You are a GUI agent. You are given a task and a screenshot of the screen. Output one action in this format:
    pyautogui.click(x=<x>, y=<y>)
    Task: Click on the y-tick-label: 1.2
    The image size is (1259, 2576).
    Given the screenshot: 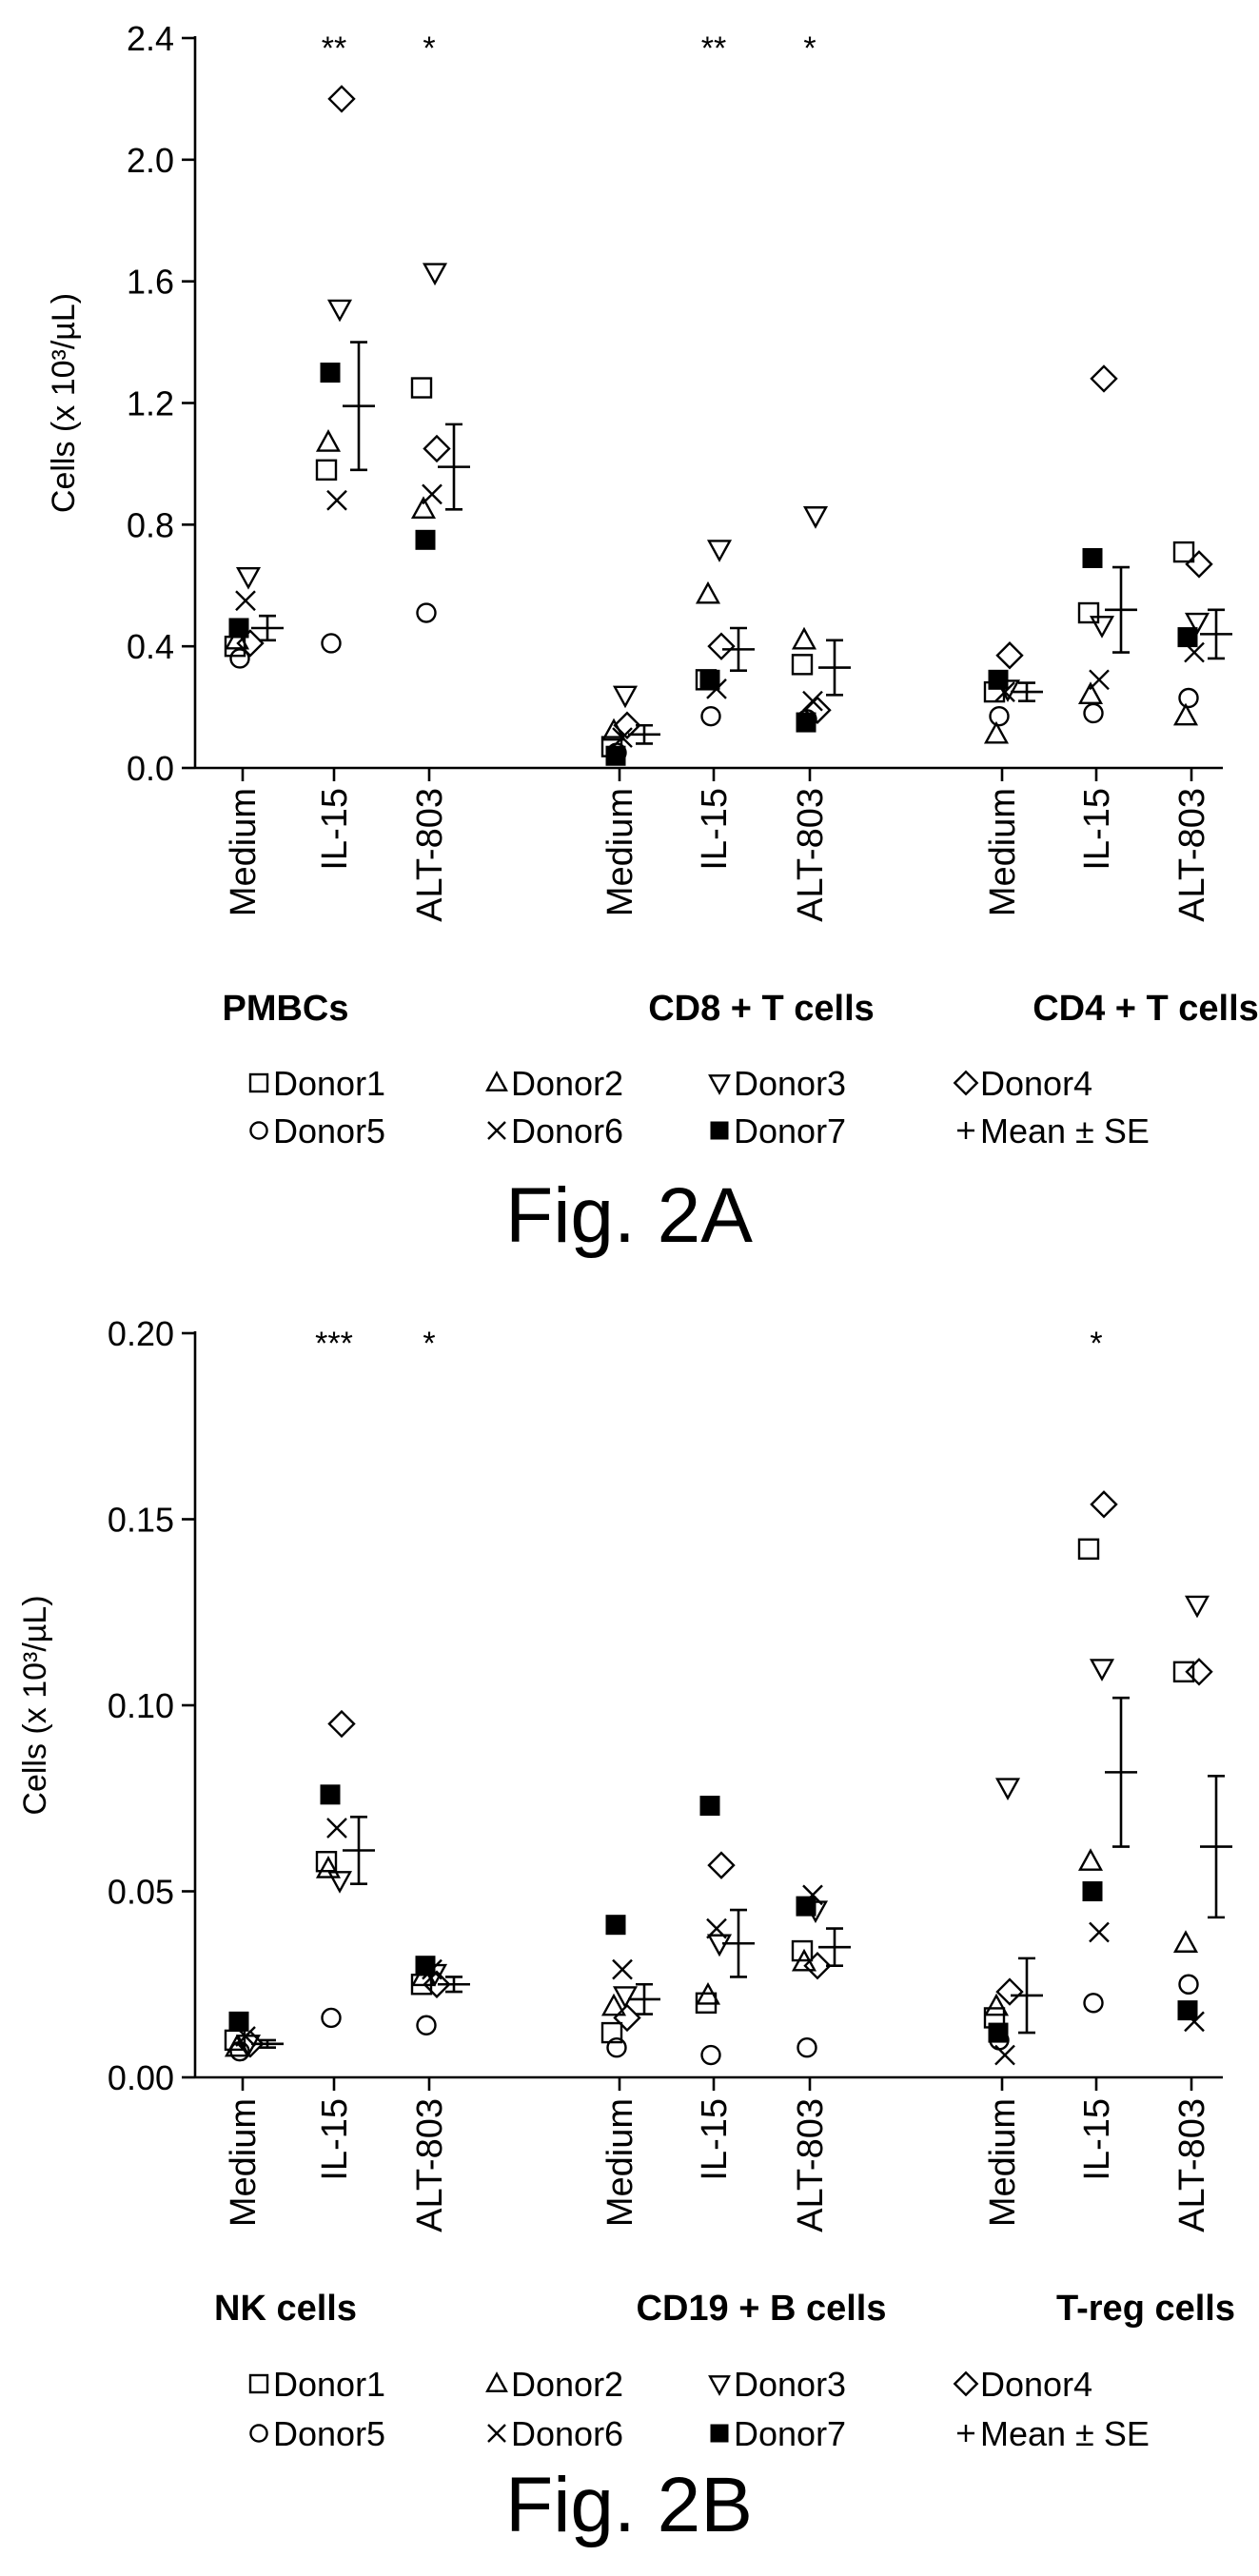 What is the action you would take?
    pyautogui.click(x=150, y=403)
    